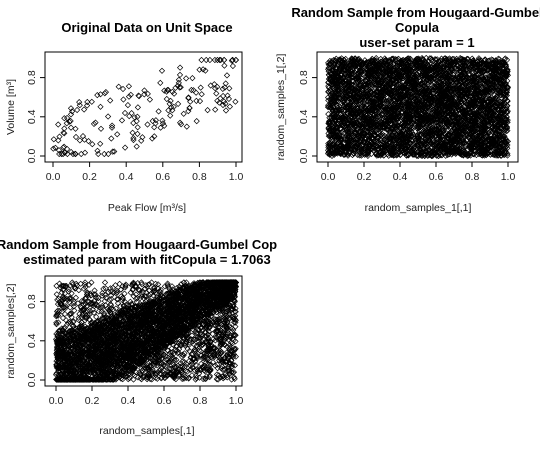 Image resolution: width=540 pixels, height=451 pixels. What do you see at coordinates (144, 172) in the screenshot?
I see `x-axis: 0.0 0.2 0.4 0.6 0.8 1.0` at bounding box center [144, 172].